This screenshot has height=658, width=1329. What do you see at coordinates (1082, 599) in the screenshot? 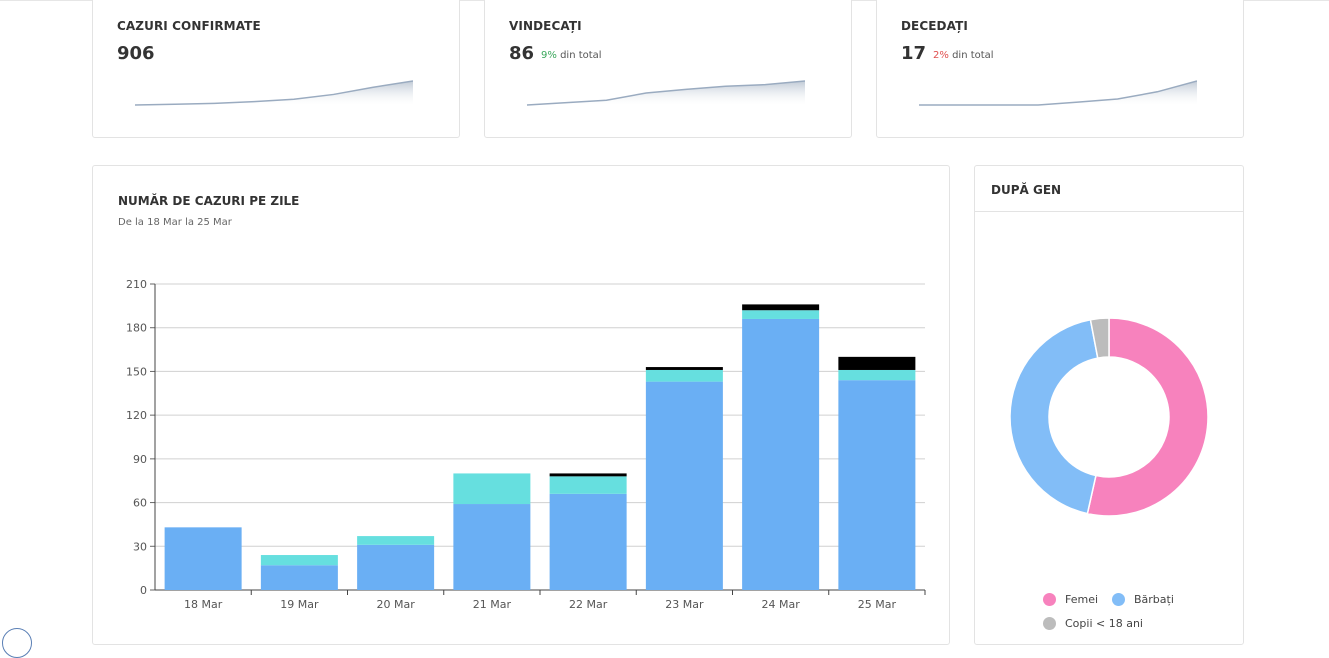
I see `legend-label: Femei` at bounding box center [1082, 599].